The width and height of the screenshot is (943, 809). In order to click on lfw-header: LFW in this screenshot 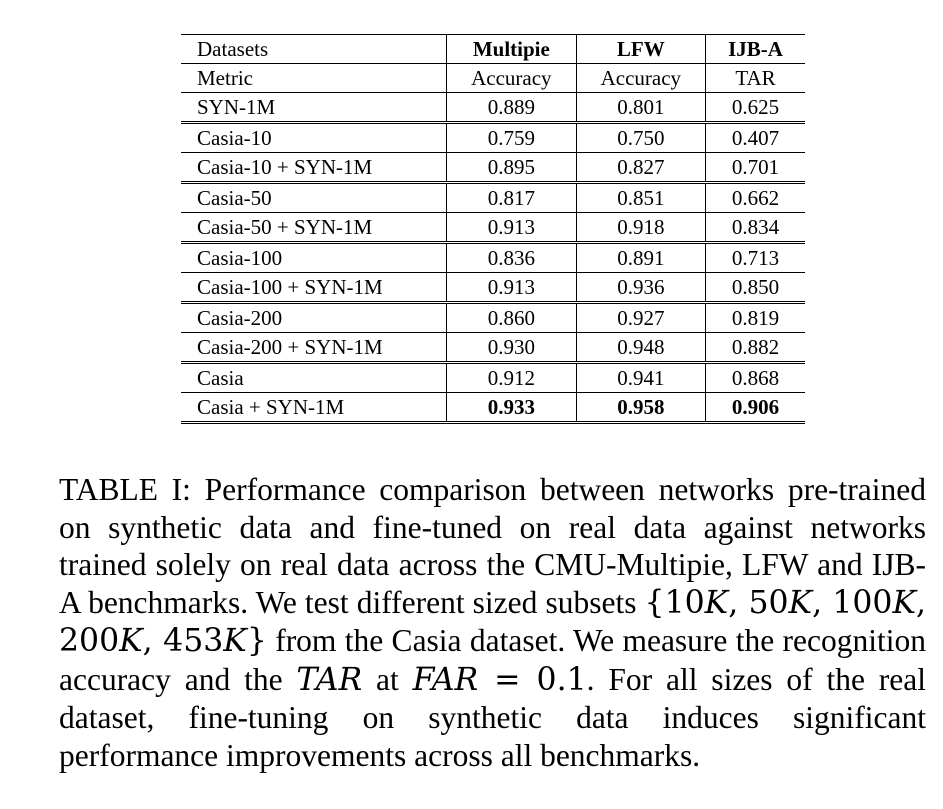, I will do `click(641, 49)`.